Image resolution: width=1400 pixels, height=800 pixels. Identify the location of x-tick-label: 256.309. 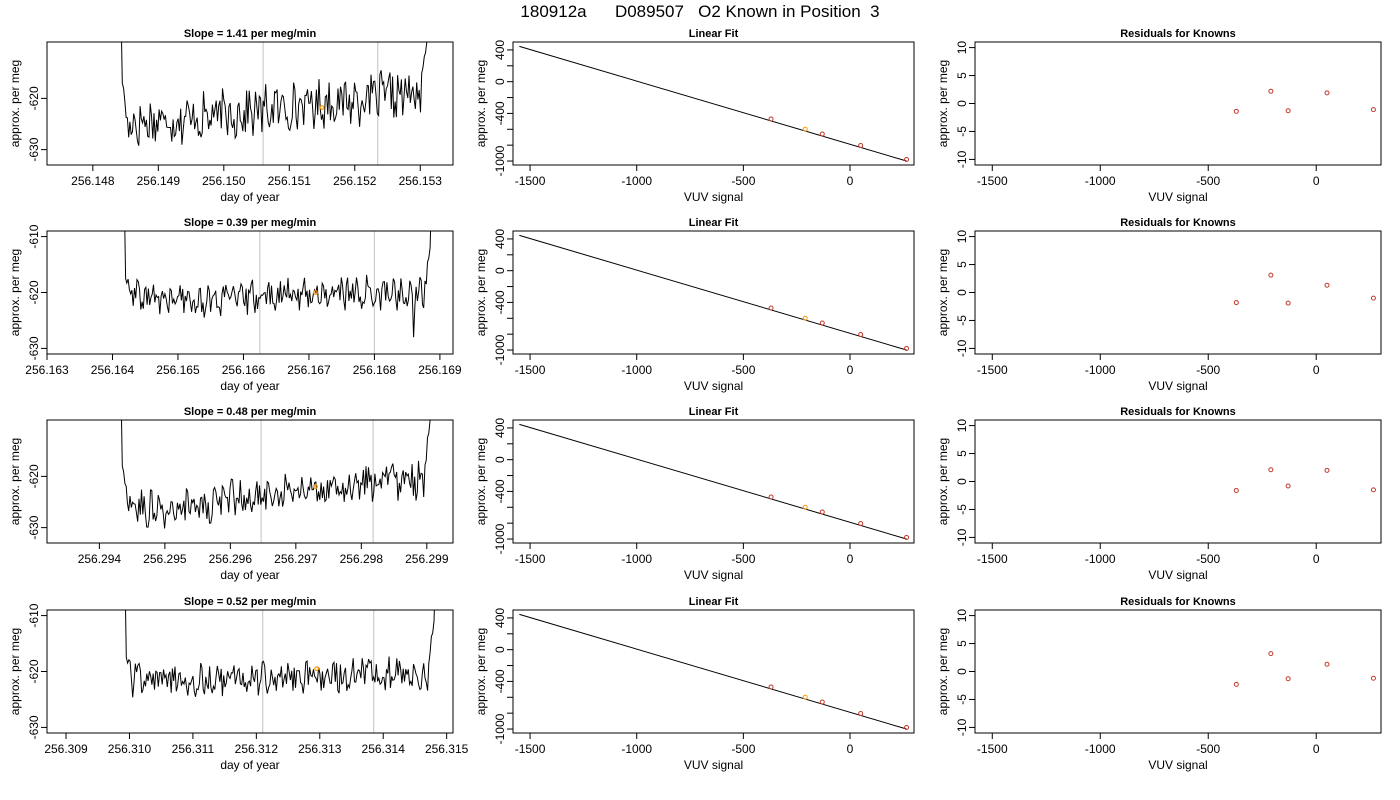
(66, 749).